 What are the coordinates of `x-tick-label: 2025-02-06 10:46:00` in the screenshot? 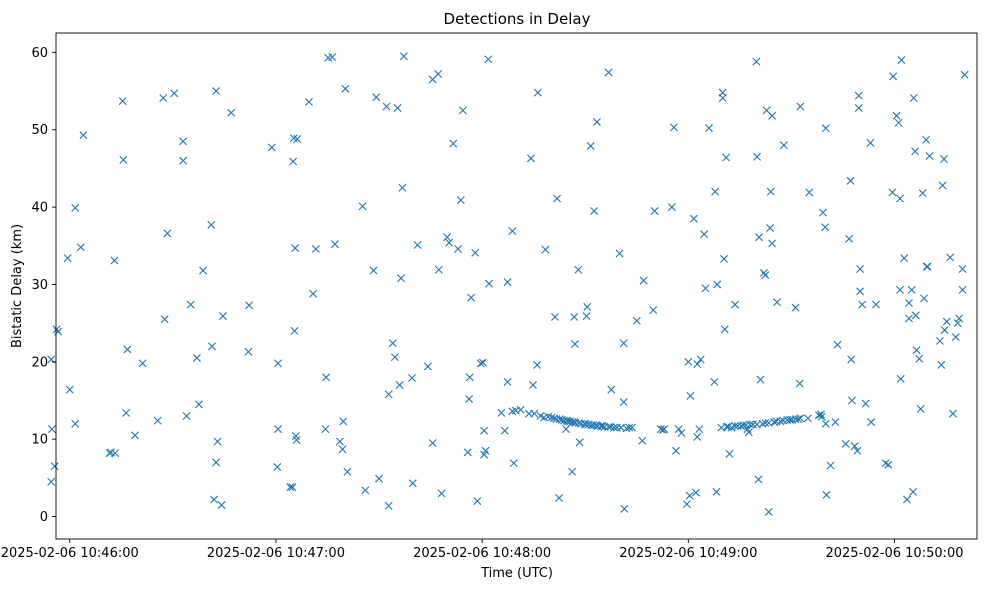 It's located at (70, 553).